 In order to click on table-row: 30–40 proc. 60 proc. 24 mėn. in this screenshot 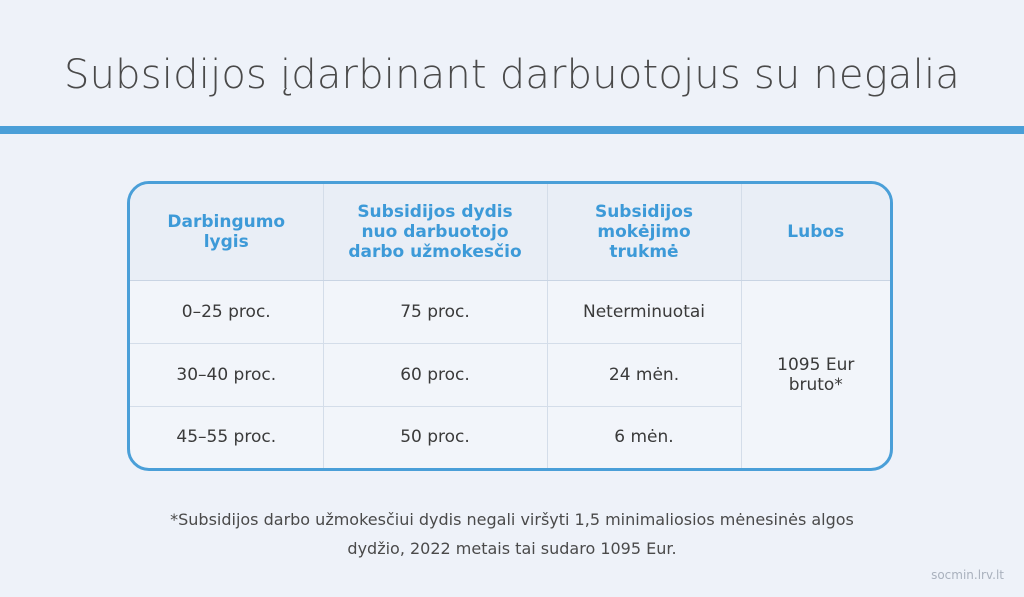, I will do `click(510, 375)`.